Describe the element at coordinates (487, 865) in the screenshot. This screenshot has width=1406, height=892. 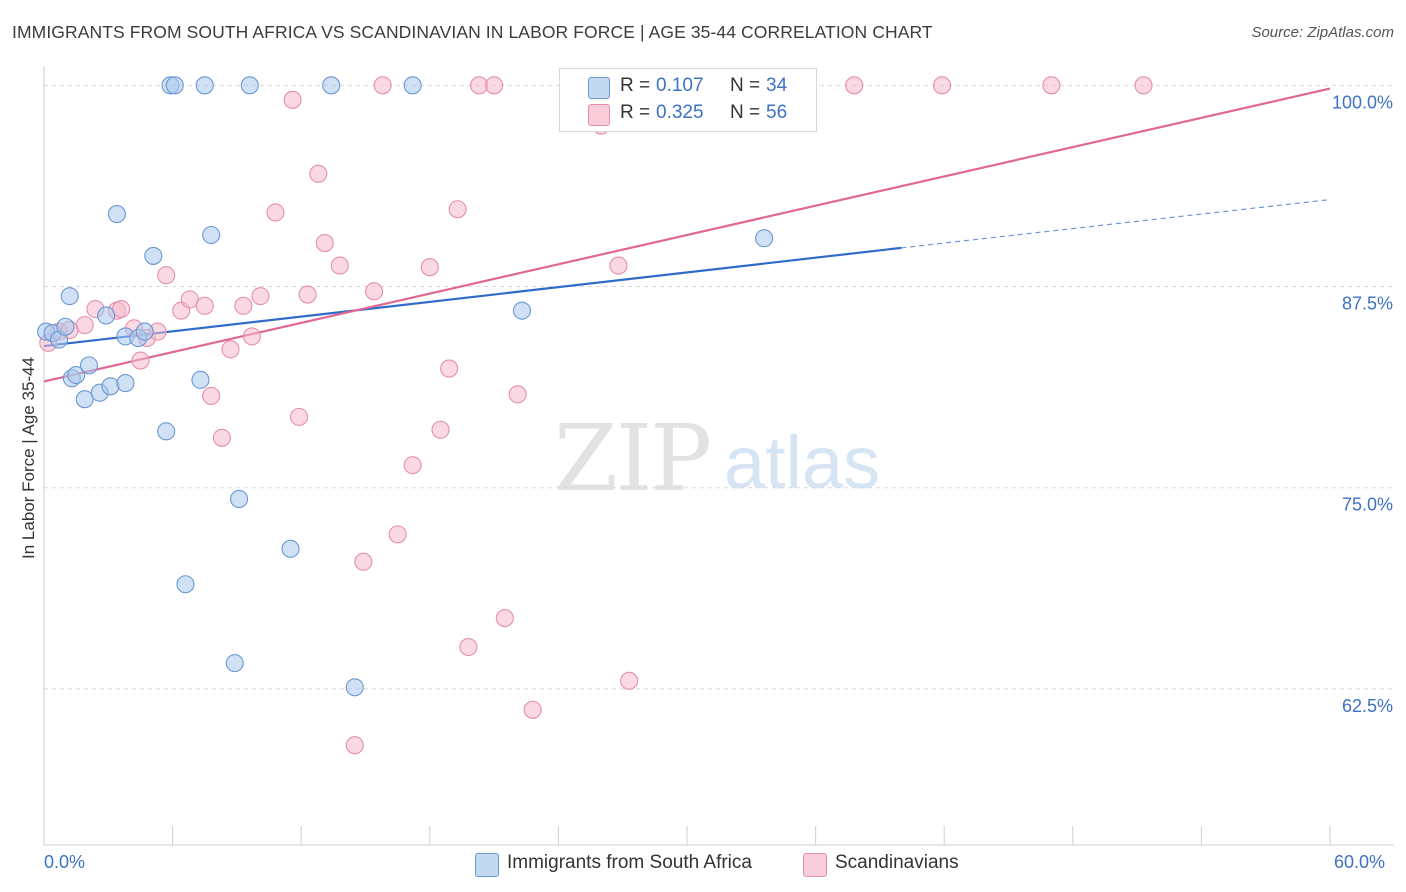
I see `series-swatch-blue` at that location.